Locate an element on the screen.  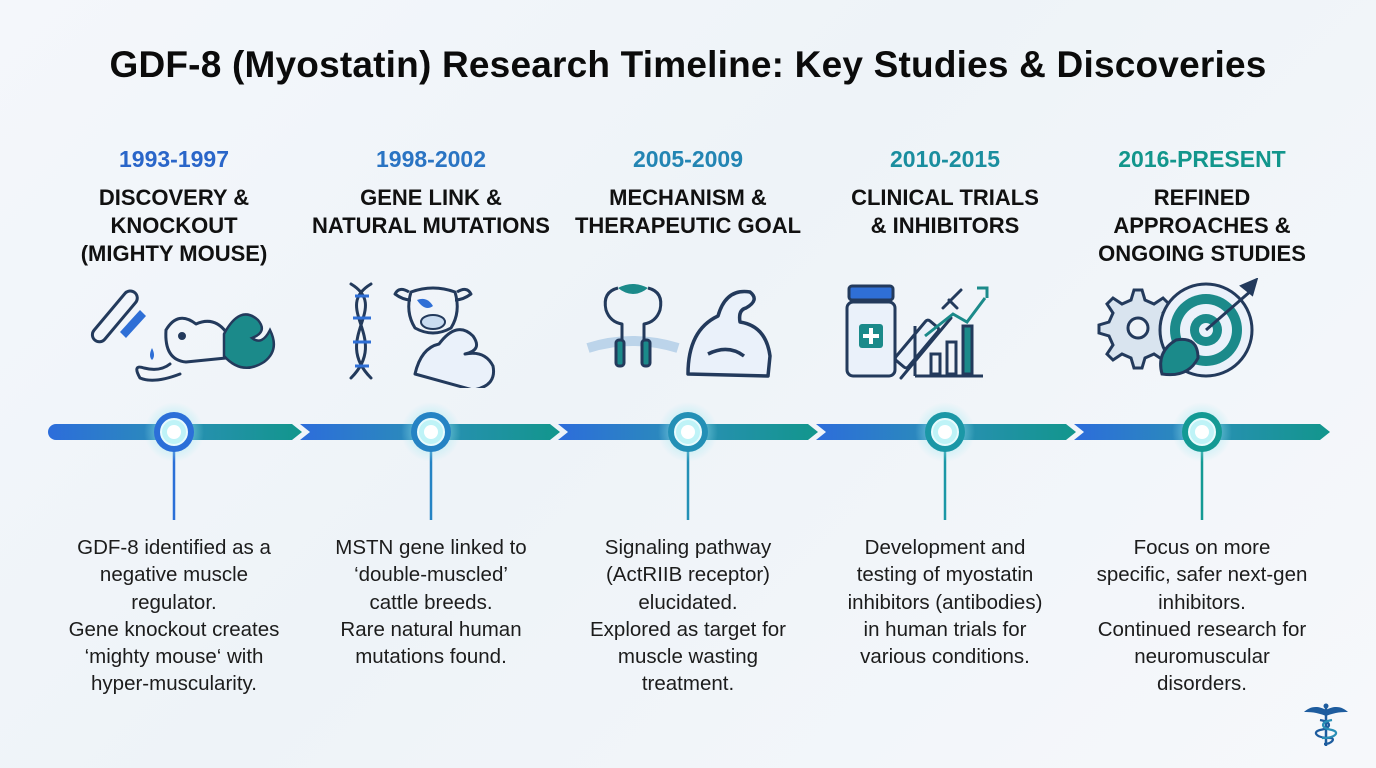
milestone-heading: CLINICAL TRIALS & INHIBITORS is located at coordinates (945, 211).